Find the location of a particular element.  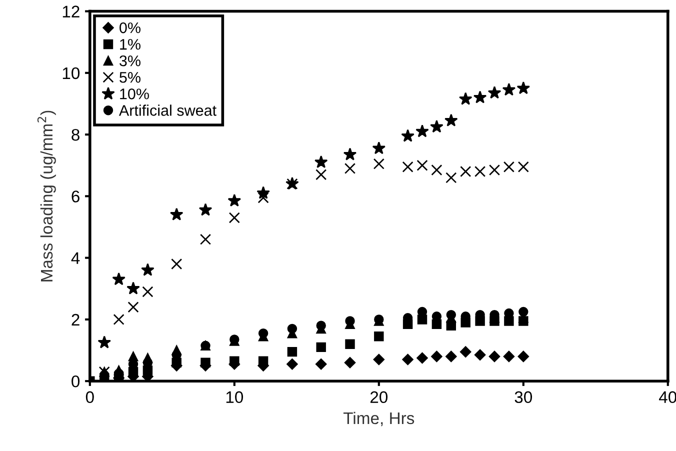

x-tick-label: 30 is located at coordinates (523, 397).